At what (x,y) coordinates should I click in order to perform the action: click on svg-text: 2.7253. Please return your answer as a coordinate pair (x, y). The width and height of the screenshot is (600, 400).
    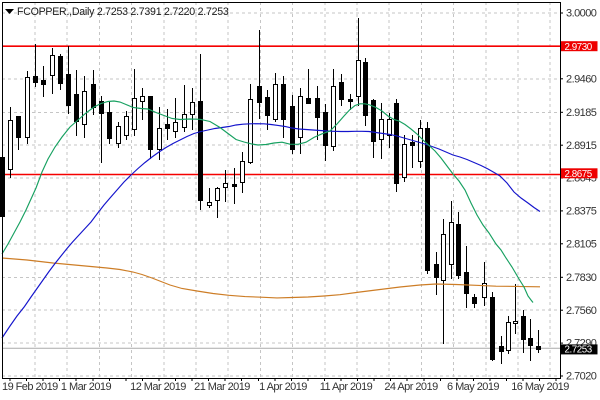
    Looking at the image, I should click on (579, 350).